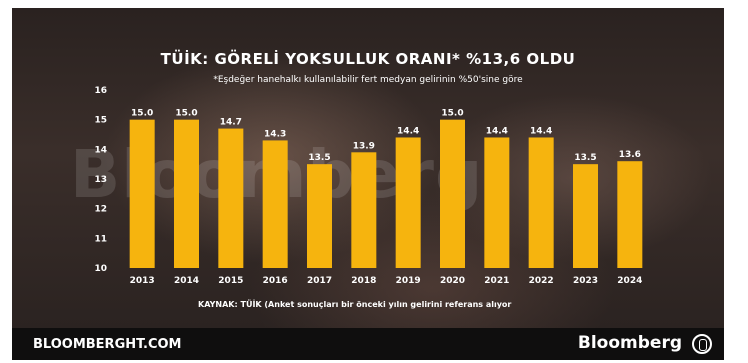  Describe the element at coordinates (100, 121) in the screenshot. I see `y-tick-label: 15` at that location.